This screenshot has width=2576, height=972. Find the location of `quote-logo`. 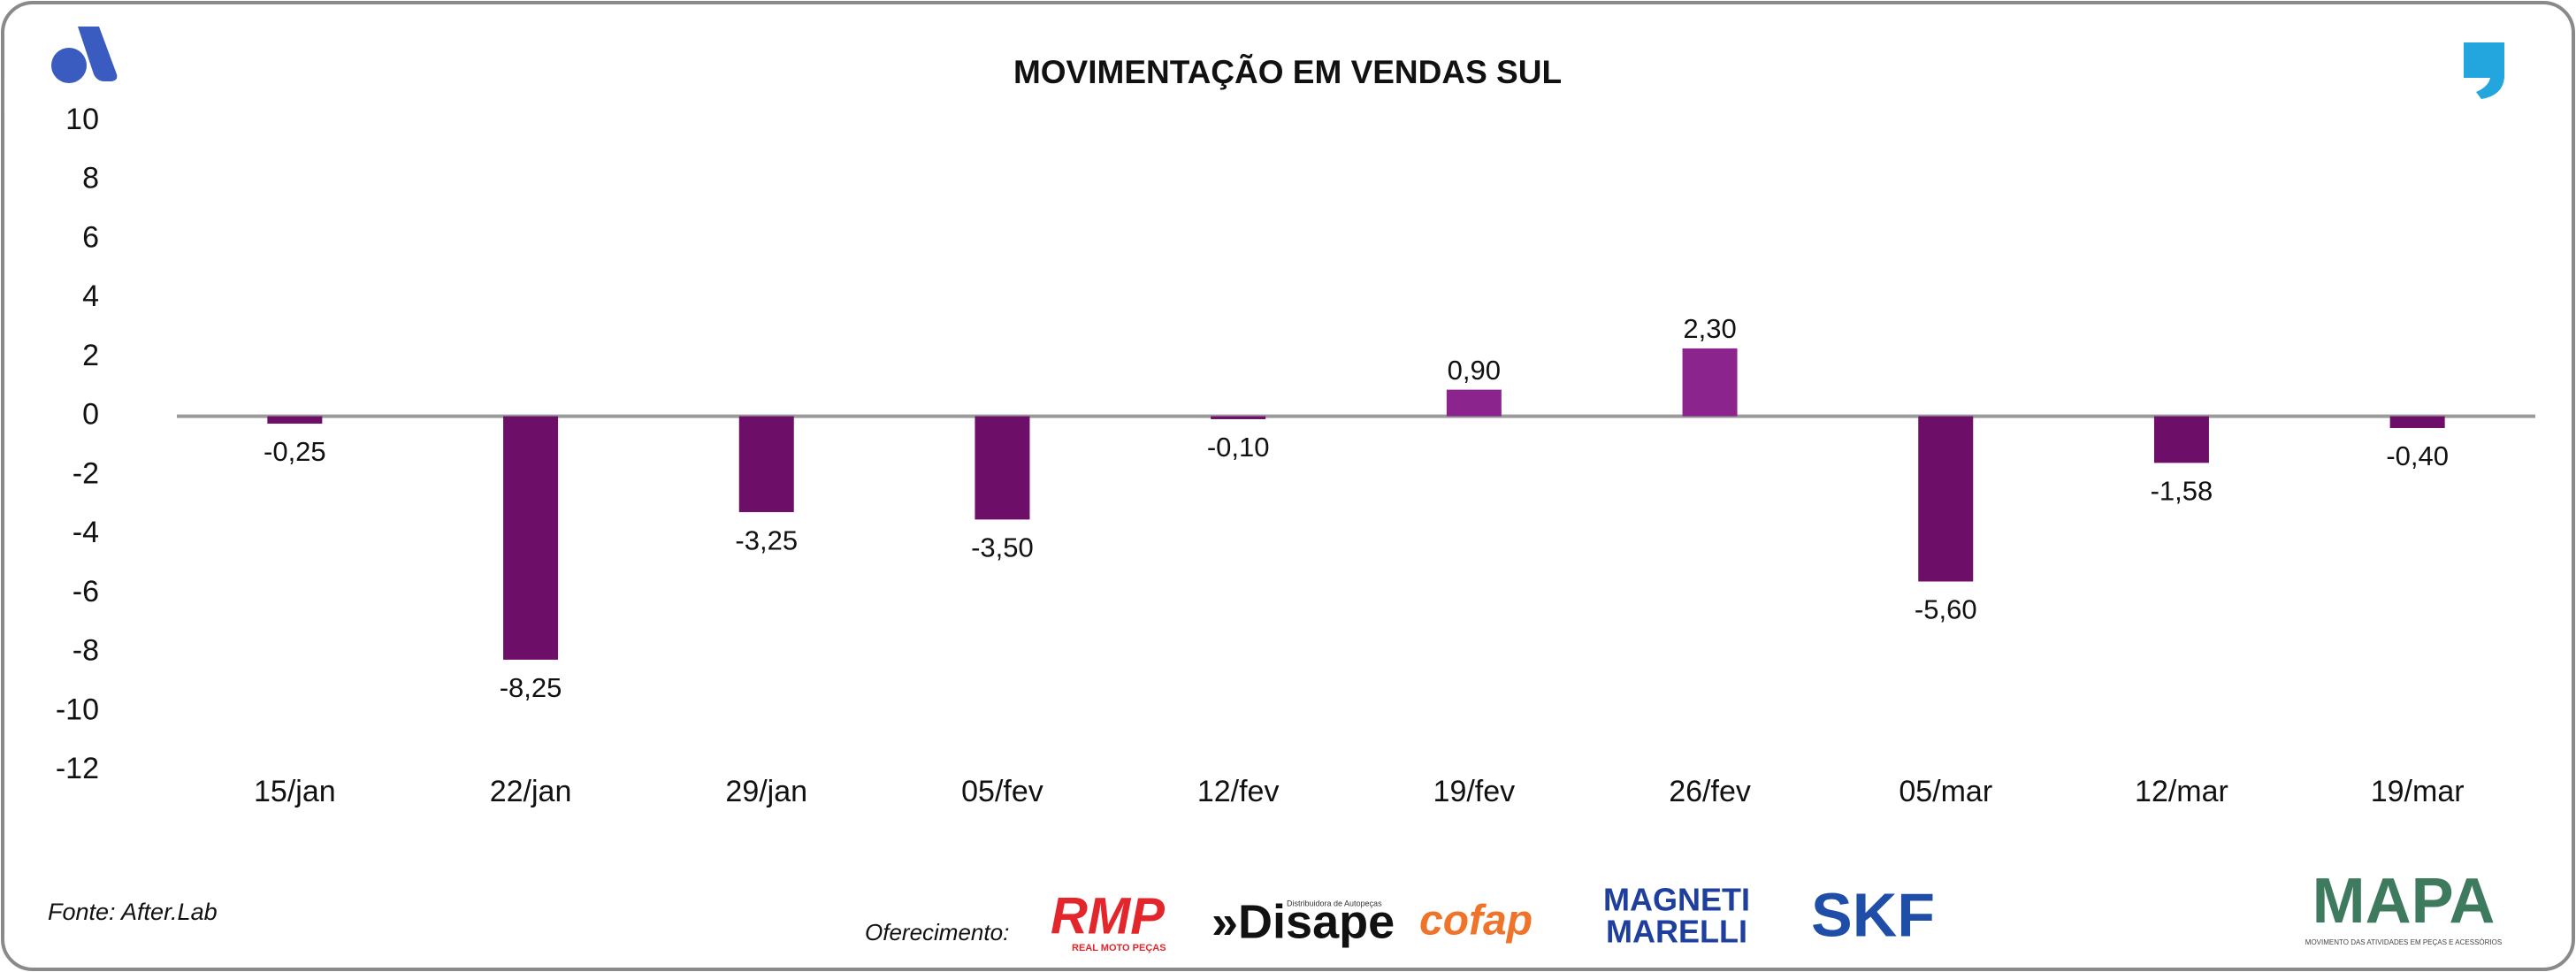

quote-logo is located at coordinates (2484, 70).